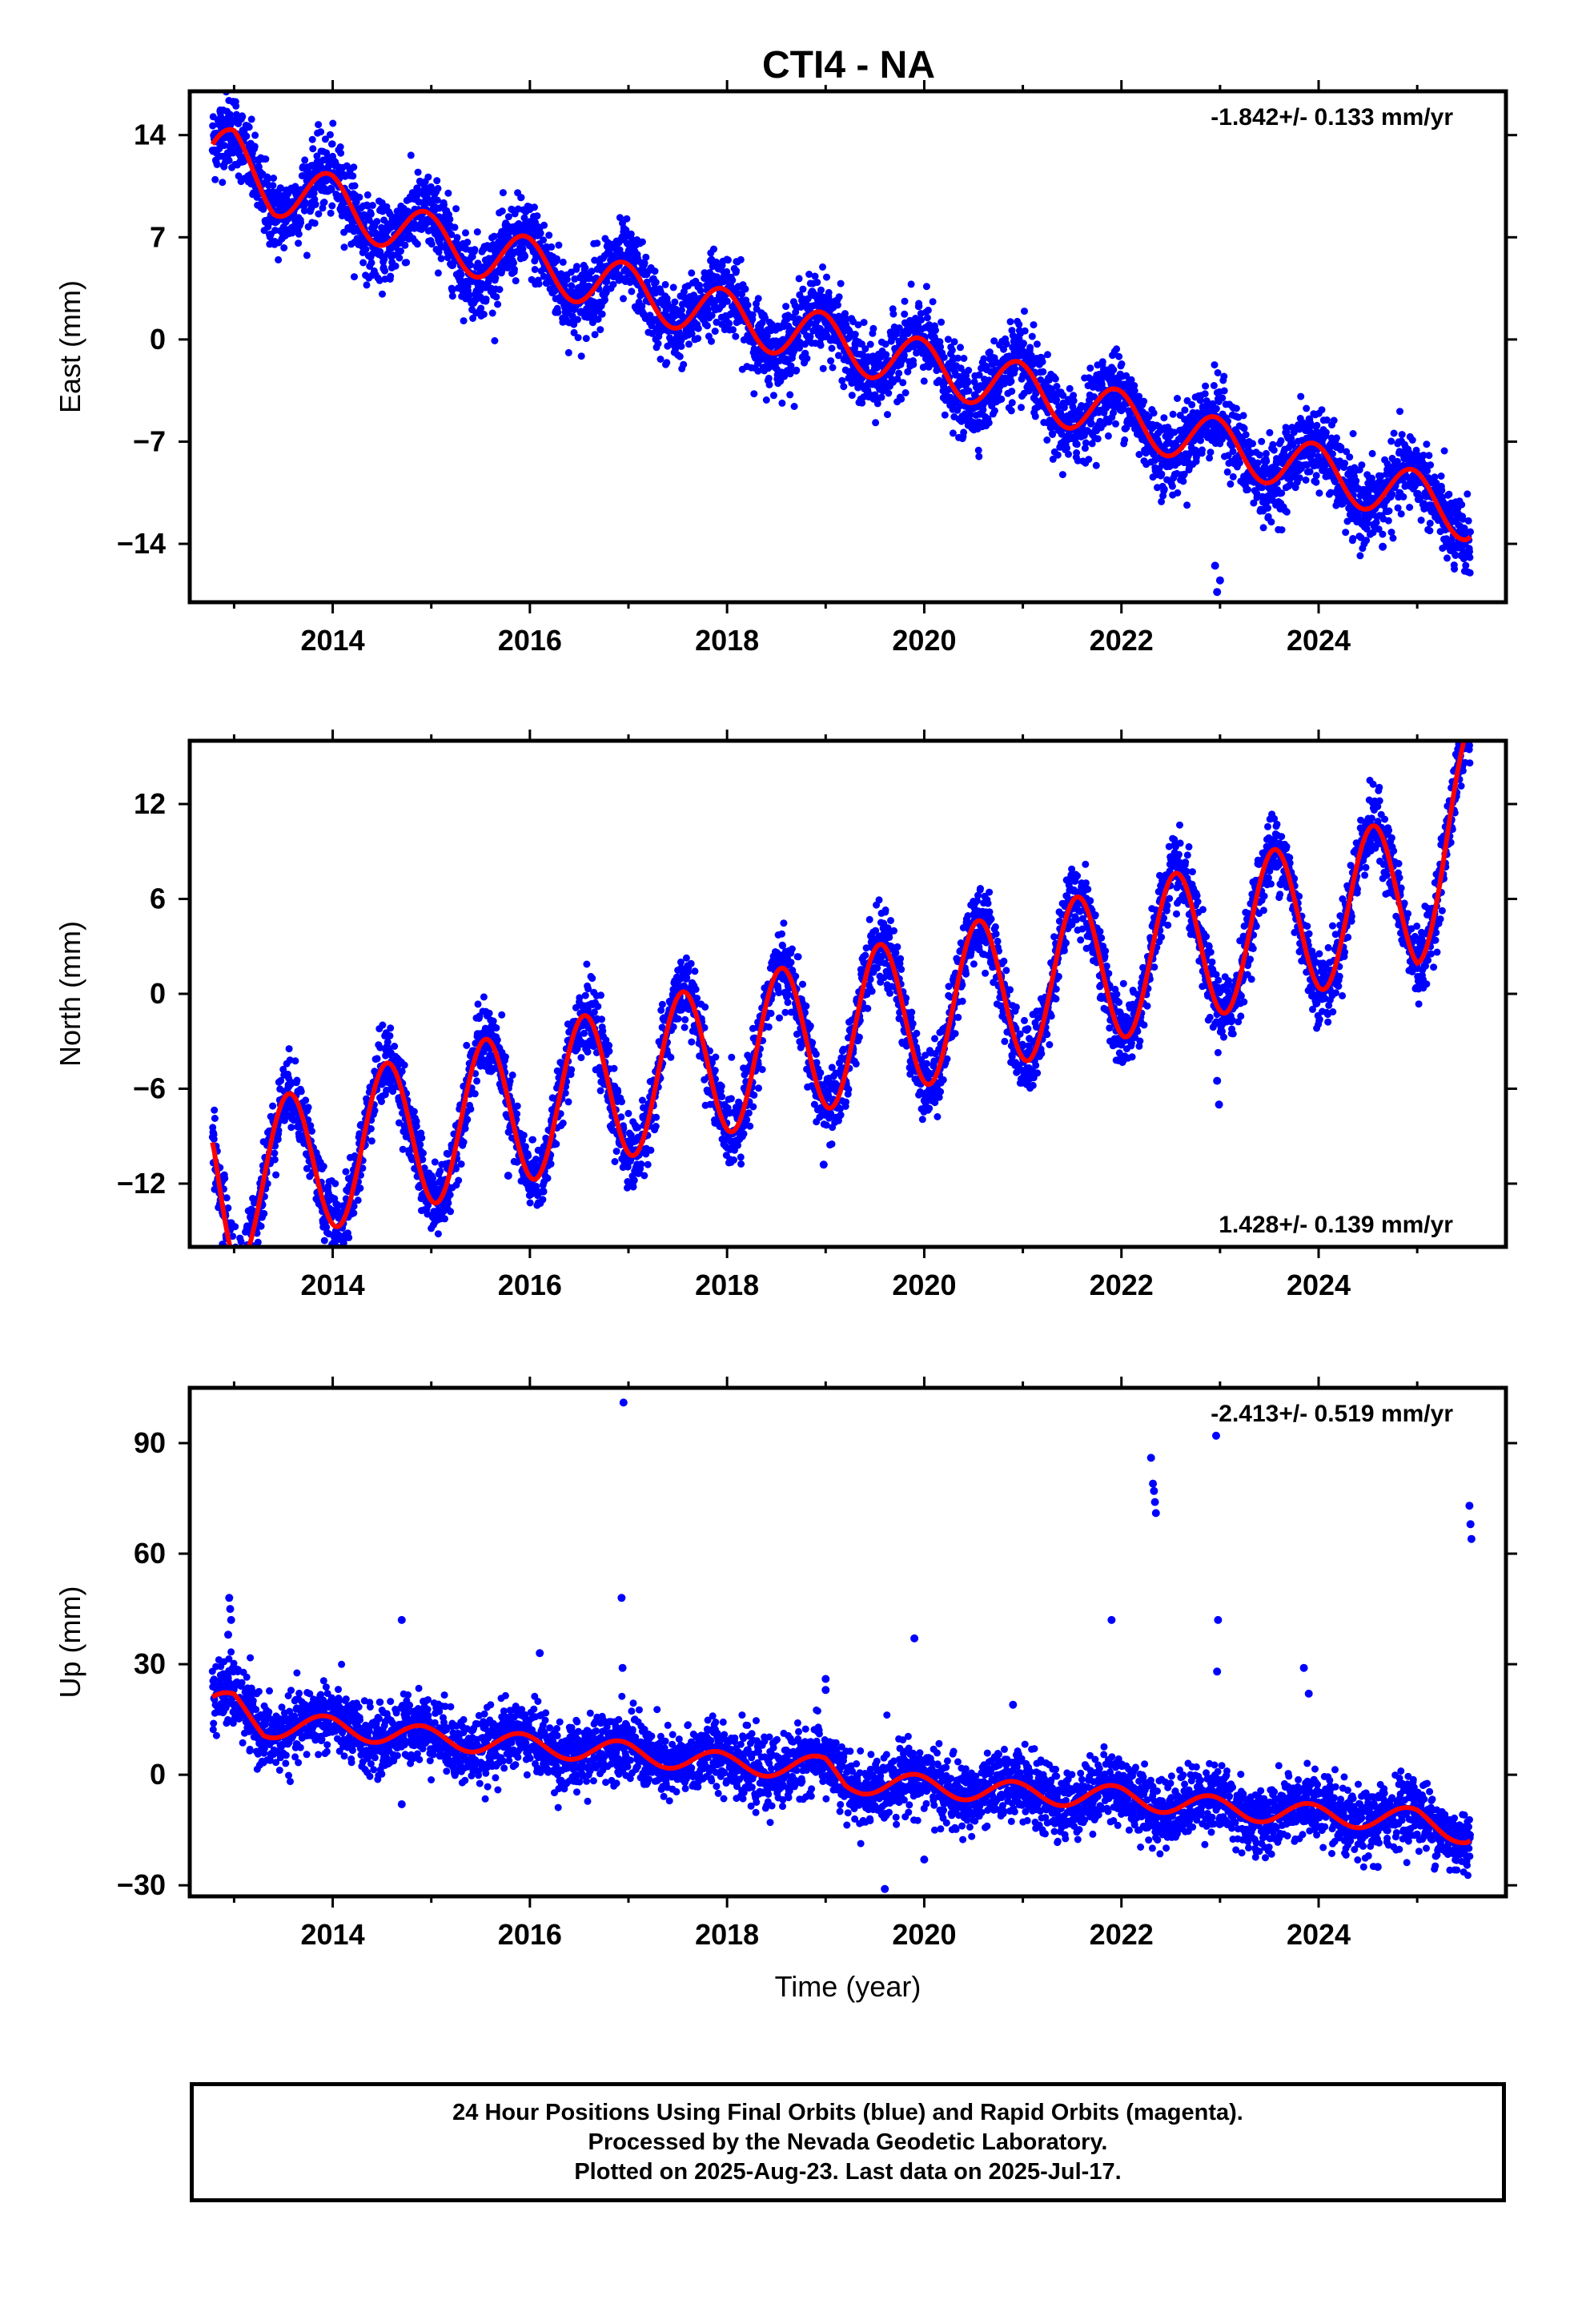 The image size is (1582, 2324). I want to click on outlier-point, so click(1219, 580).